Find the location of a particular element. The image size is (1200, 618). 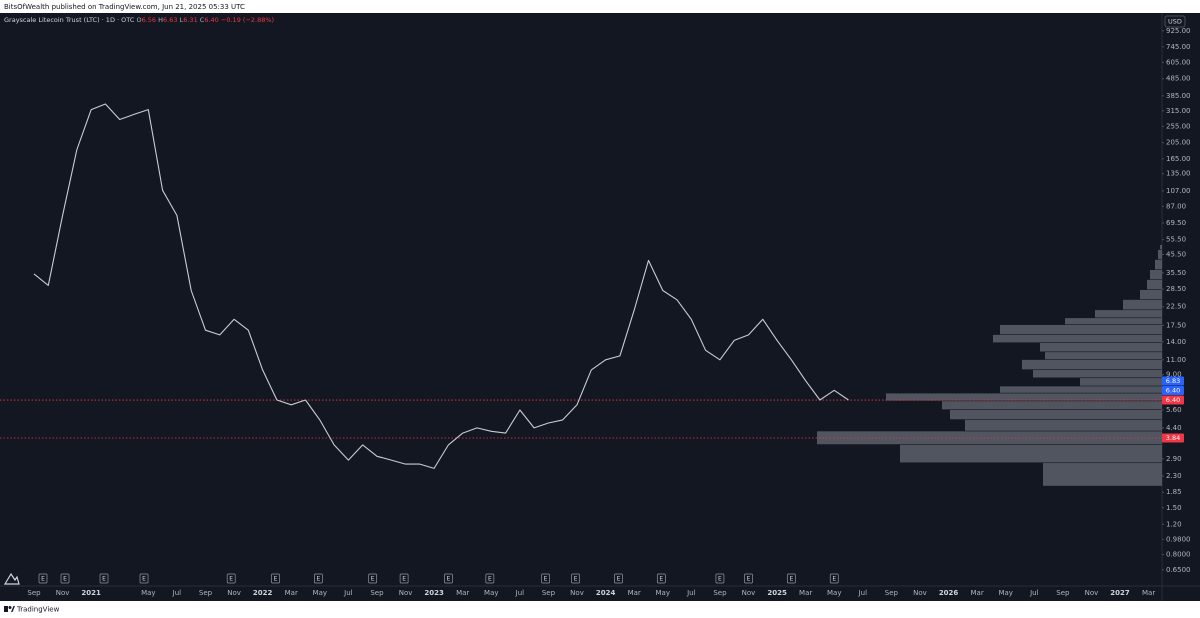

x-tick-label: 2026 is located at coordinates (949, 593).